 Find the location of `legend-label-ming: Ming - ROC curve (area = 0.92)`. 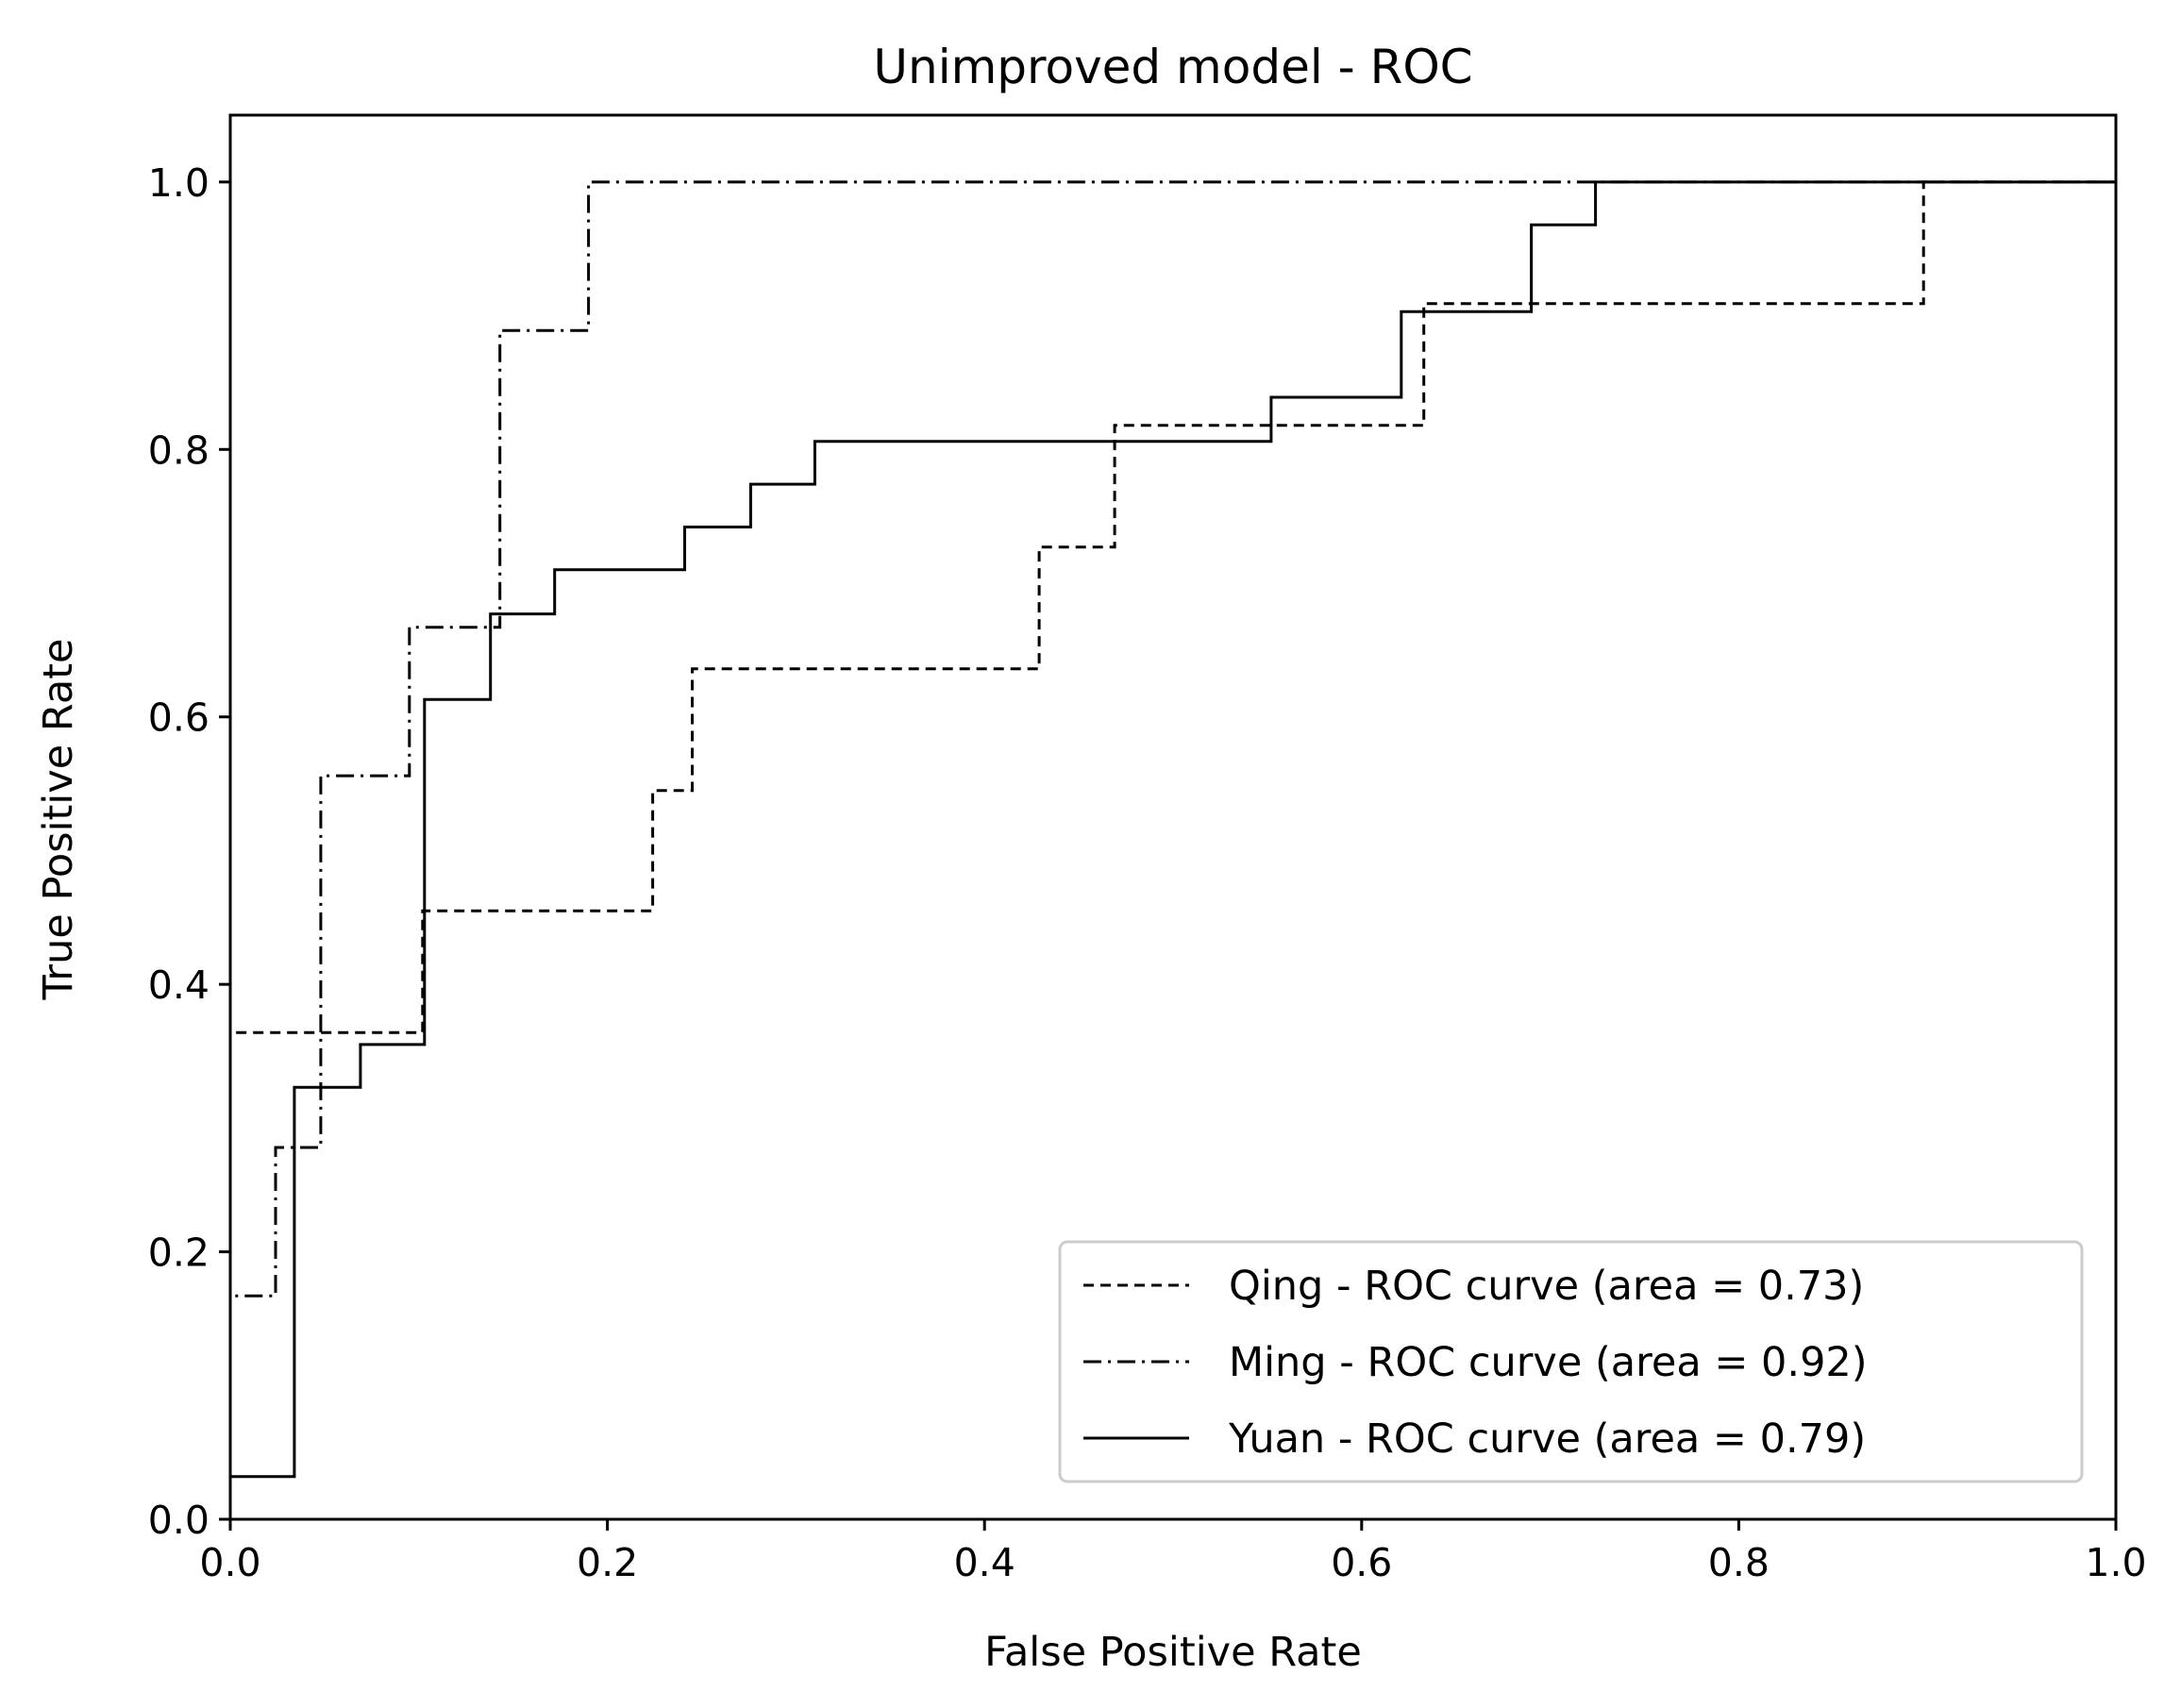

legend-label-ming: Ming - ROC curve (area = 0.92) is located at coordinates (1548, 1362).